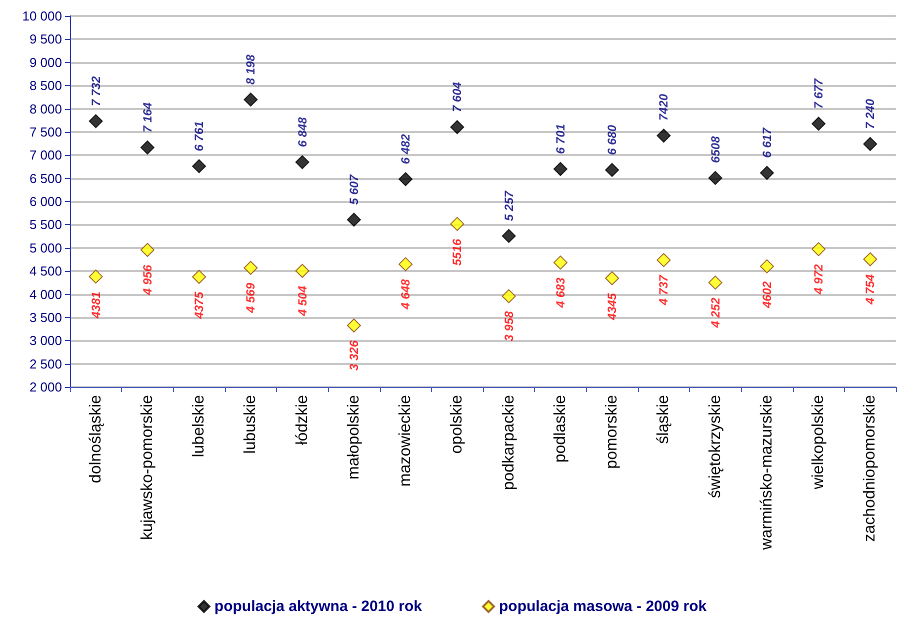 This screenshot has width=904, height=619. What do you see at coordinates (870, 113) in the screenshot?
I see `data-label: 7 240` at bounding box center [870, 113].